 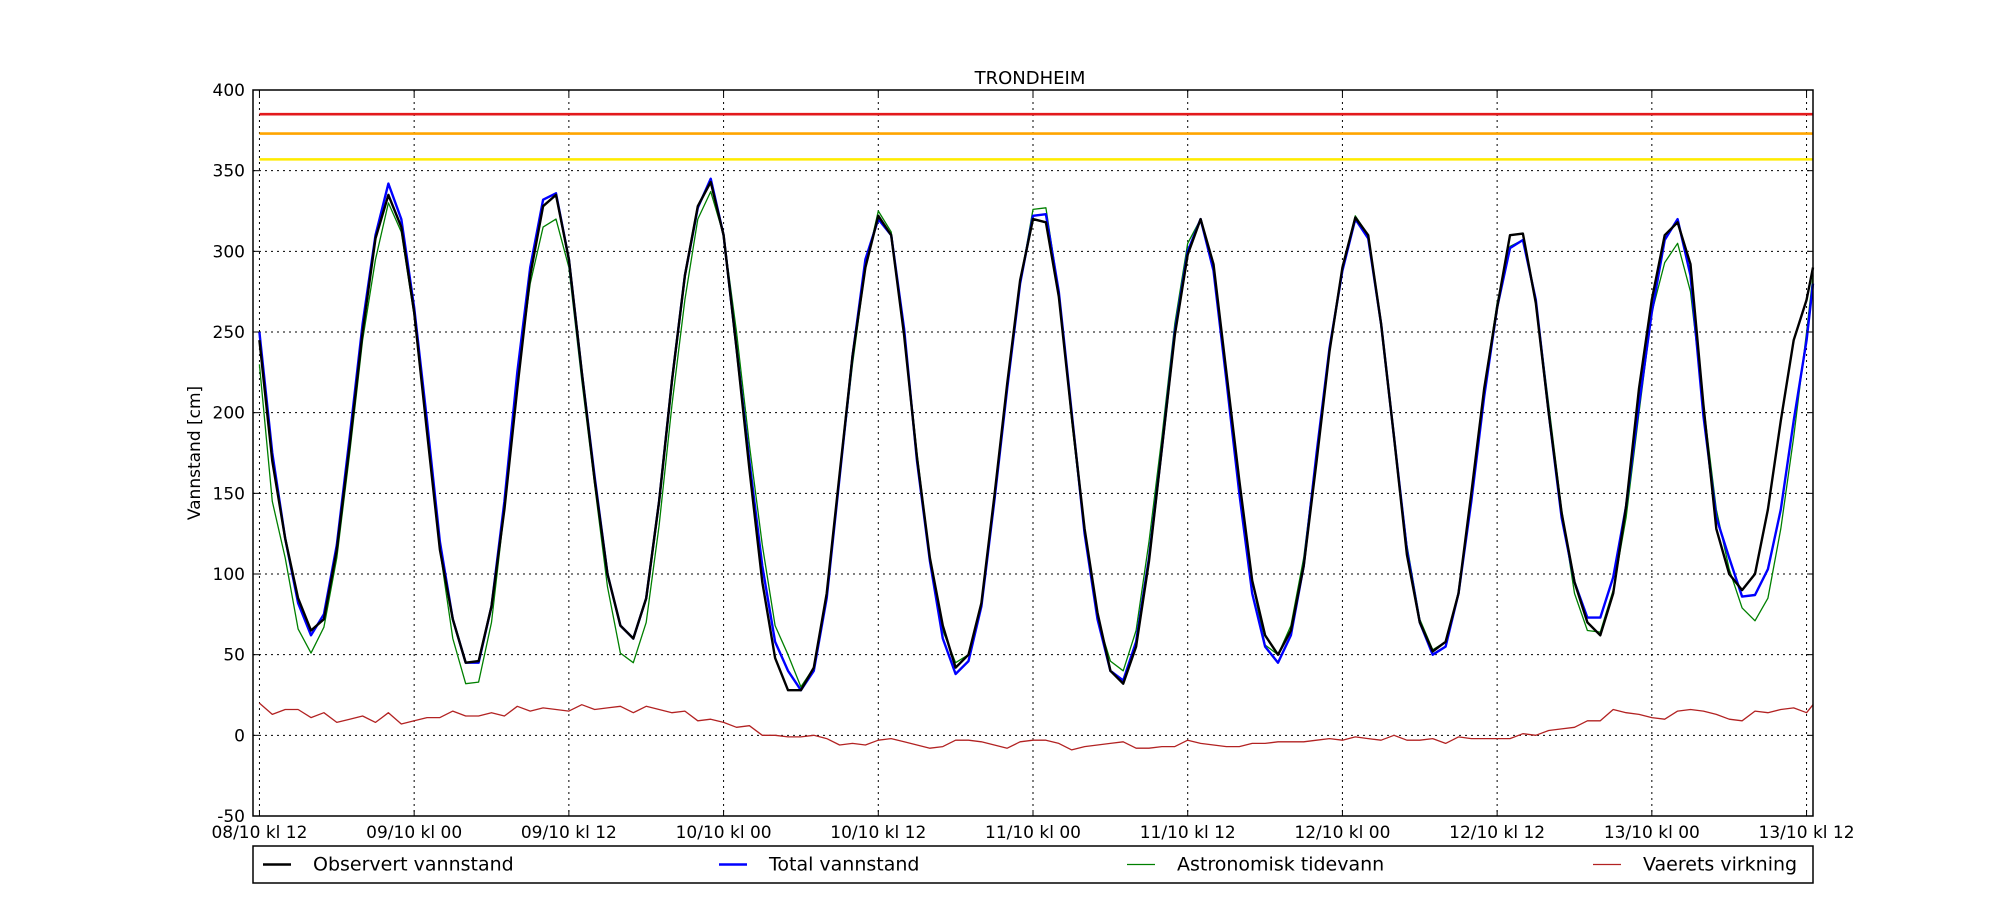 What do you see at coordinates (229, 575) in the screenshot?
I see `y-tick-label: 100` at bounding box center [229, 575].